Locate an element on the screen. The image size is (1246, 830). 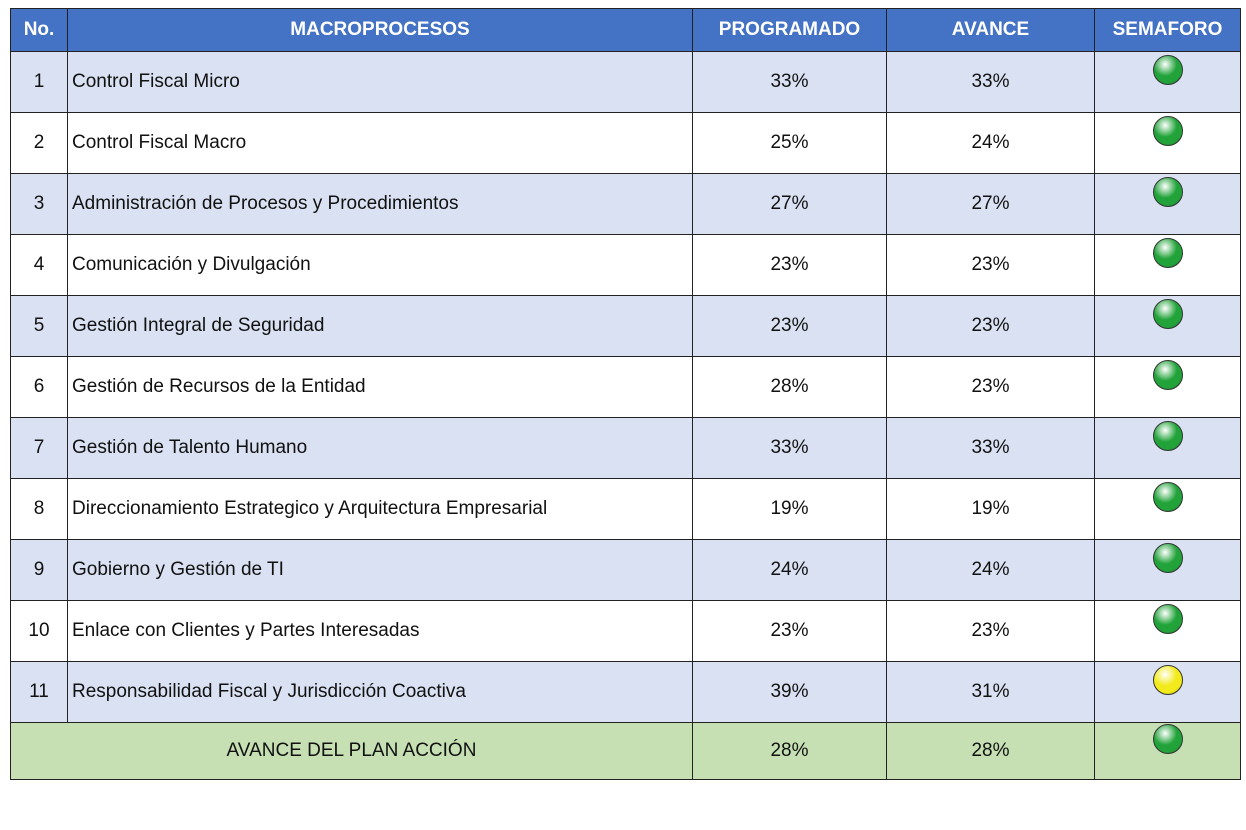
row-number: 7 is located at coordinates (39, 448).